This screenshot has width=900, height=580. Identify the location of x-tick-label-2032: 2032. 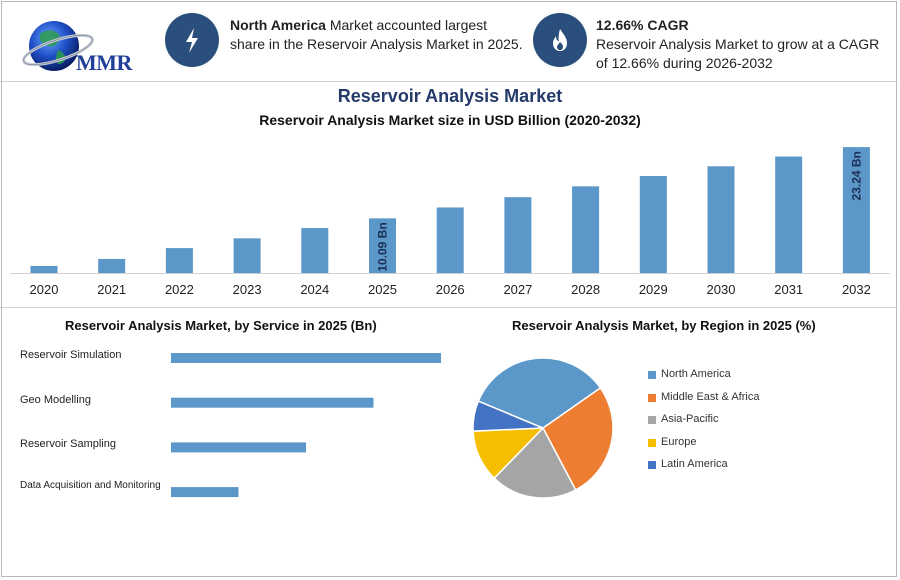
(856, 289).